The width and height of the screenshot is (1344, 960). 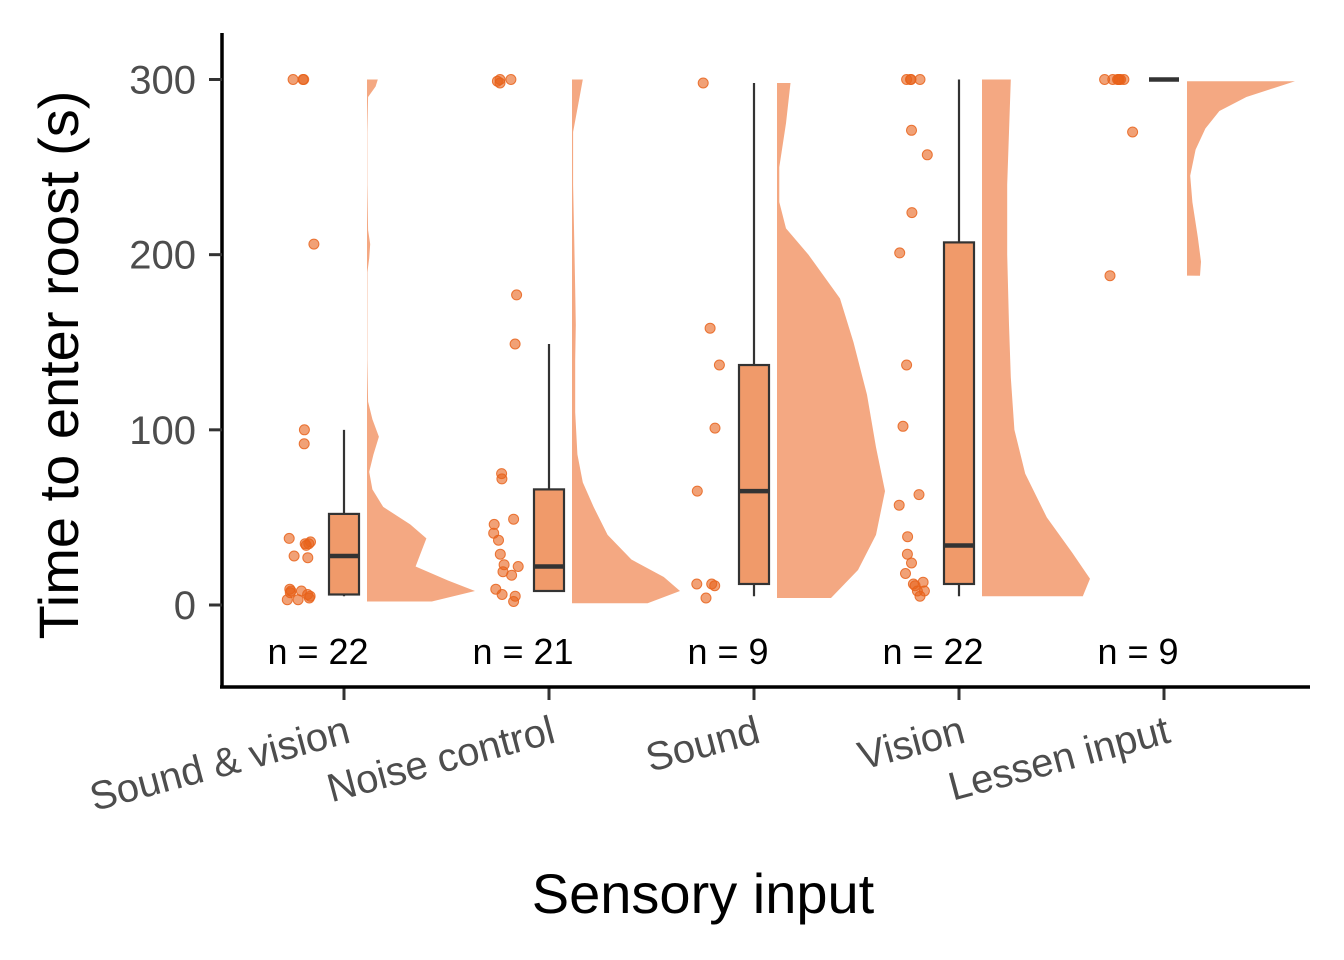 I want to click on group-4: n = 9, so click(x=1196, y=373).